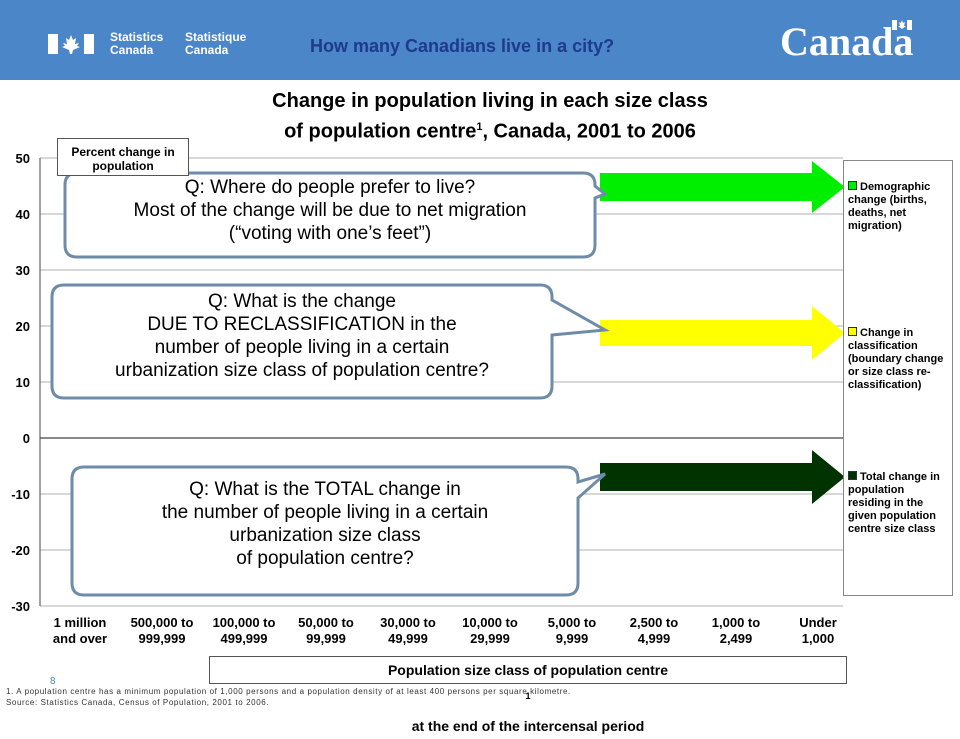 Image resolution: width=960 pixels, height=739 pixels. What do you see at coordinates (722, 477) in the screenshot?
I see `total-change-arrow` at bounding box center [722, 477].